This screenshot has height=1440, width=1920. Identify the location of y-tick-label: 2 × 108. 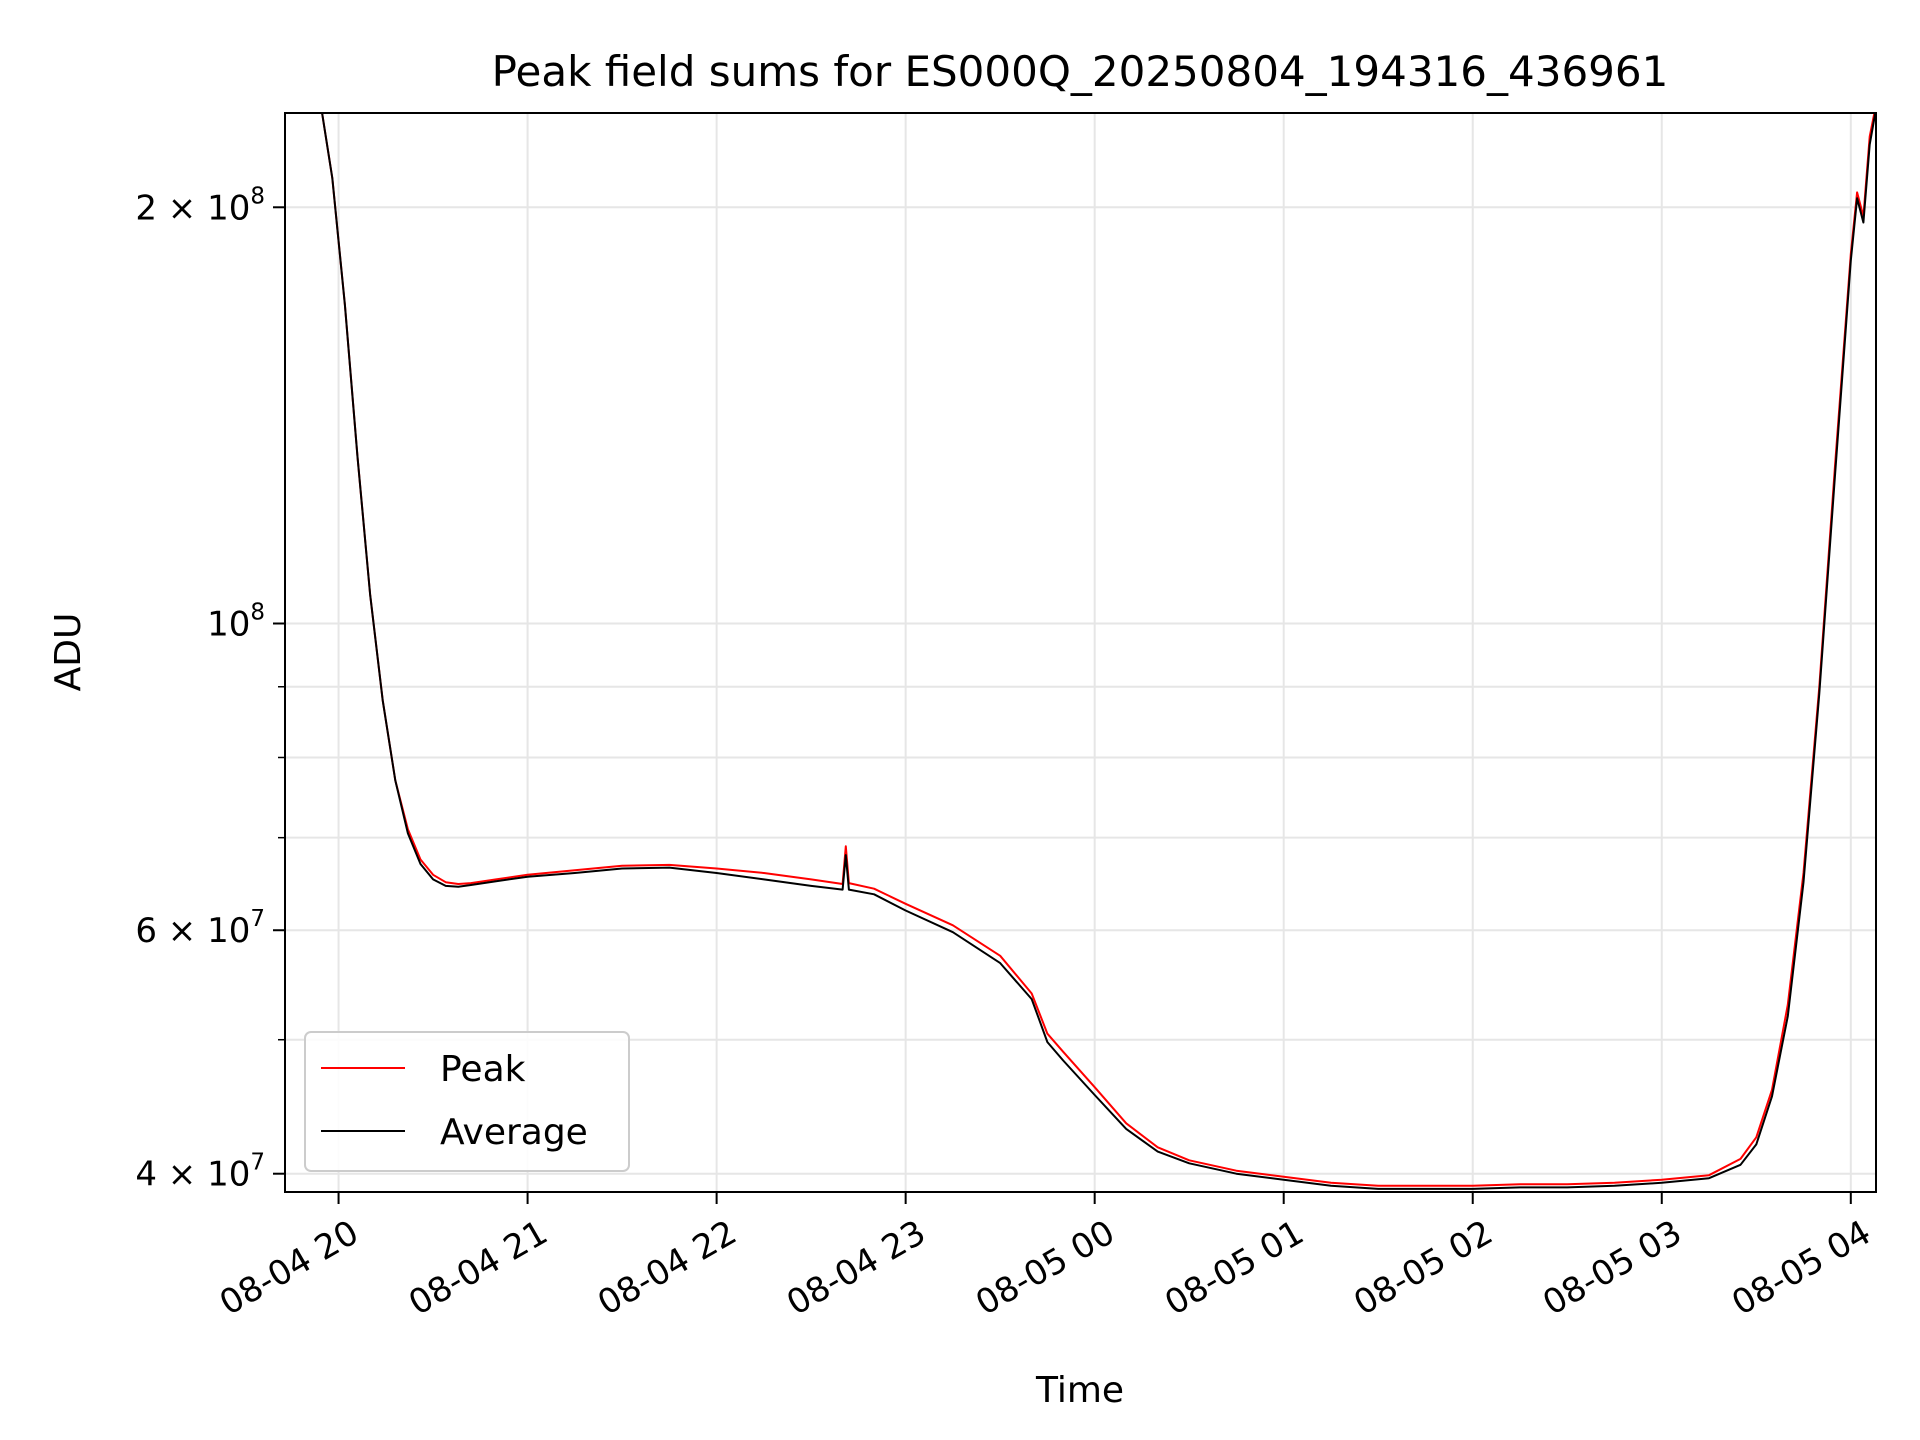
(200, 205).